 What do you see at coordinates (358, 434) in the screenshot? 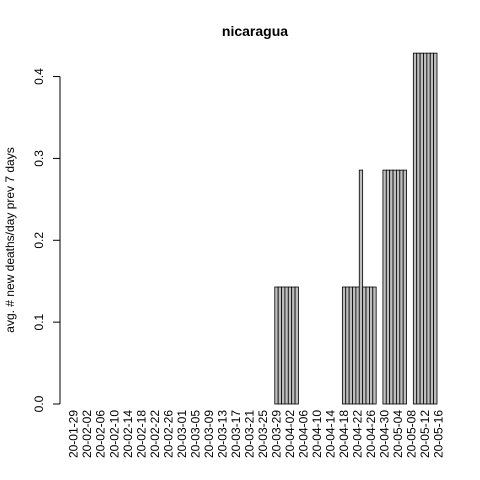
I see `x-tick-label: 20-04-22` at bounding box center [358, 434].